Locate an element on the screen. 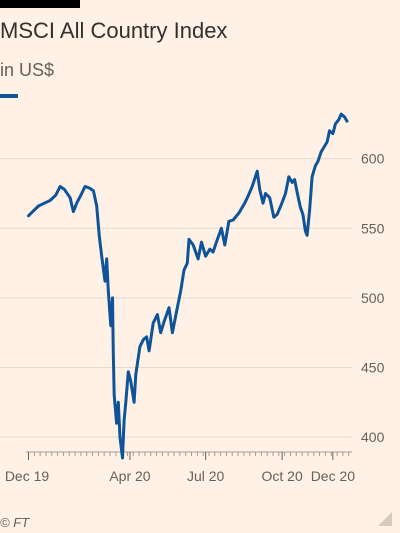  y-tick-label: 550 is located at coordinates (373, 228).